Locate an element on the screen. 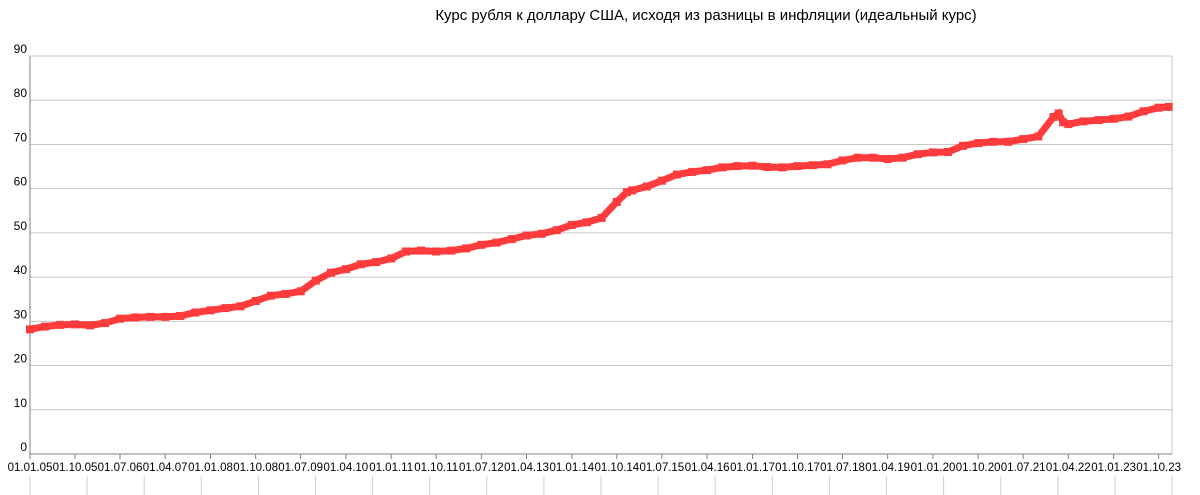 Image resolution: width=1200 pixels, height=495 pixels. x-tick-label: 01.10.05 is located at coordinates (75, 468).